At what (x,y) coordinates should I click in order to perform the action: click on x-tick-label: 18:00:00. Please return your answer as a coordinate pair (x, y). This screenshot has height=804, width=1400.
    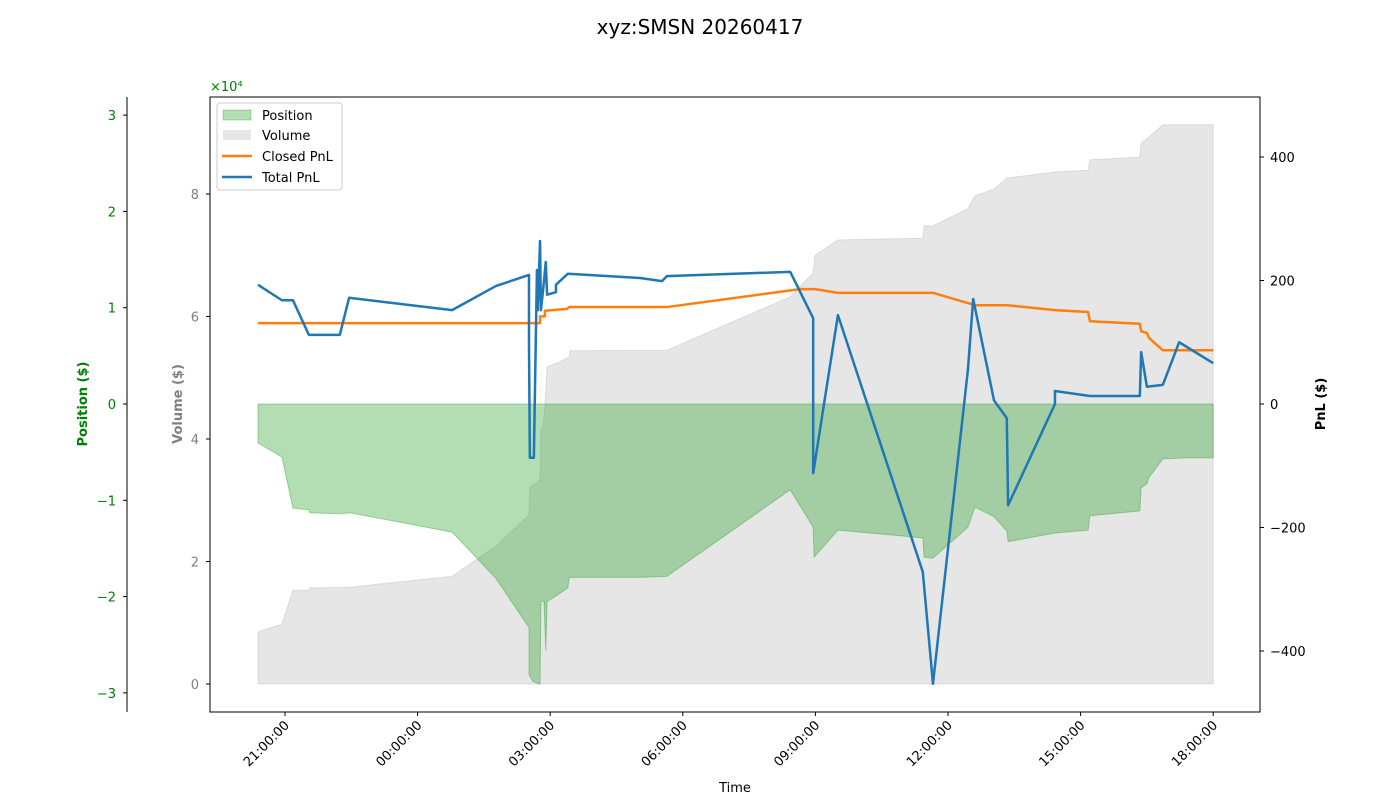
    Looking at the image, I should click on (1195, 744).